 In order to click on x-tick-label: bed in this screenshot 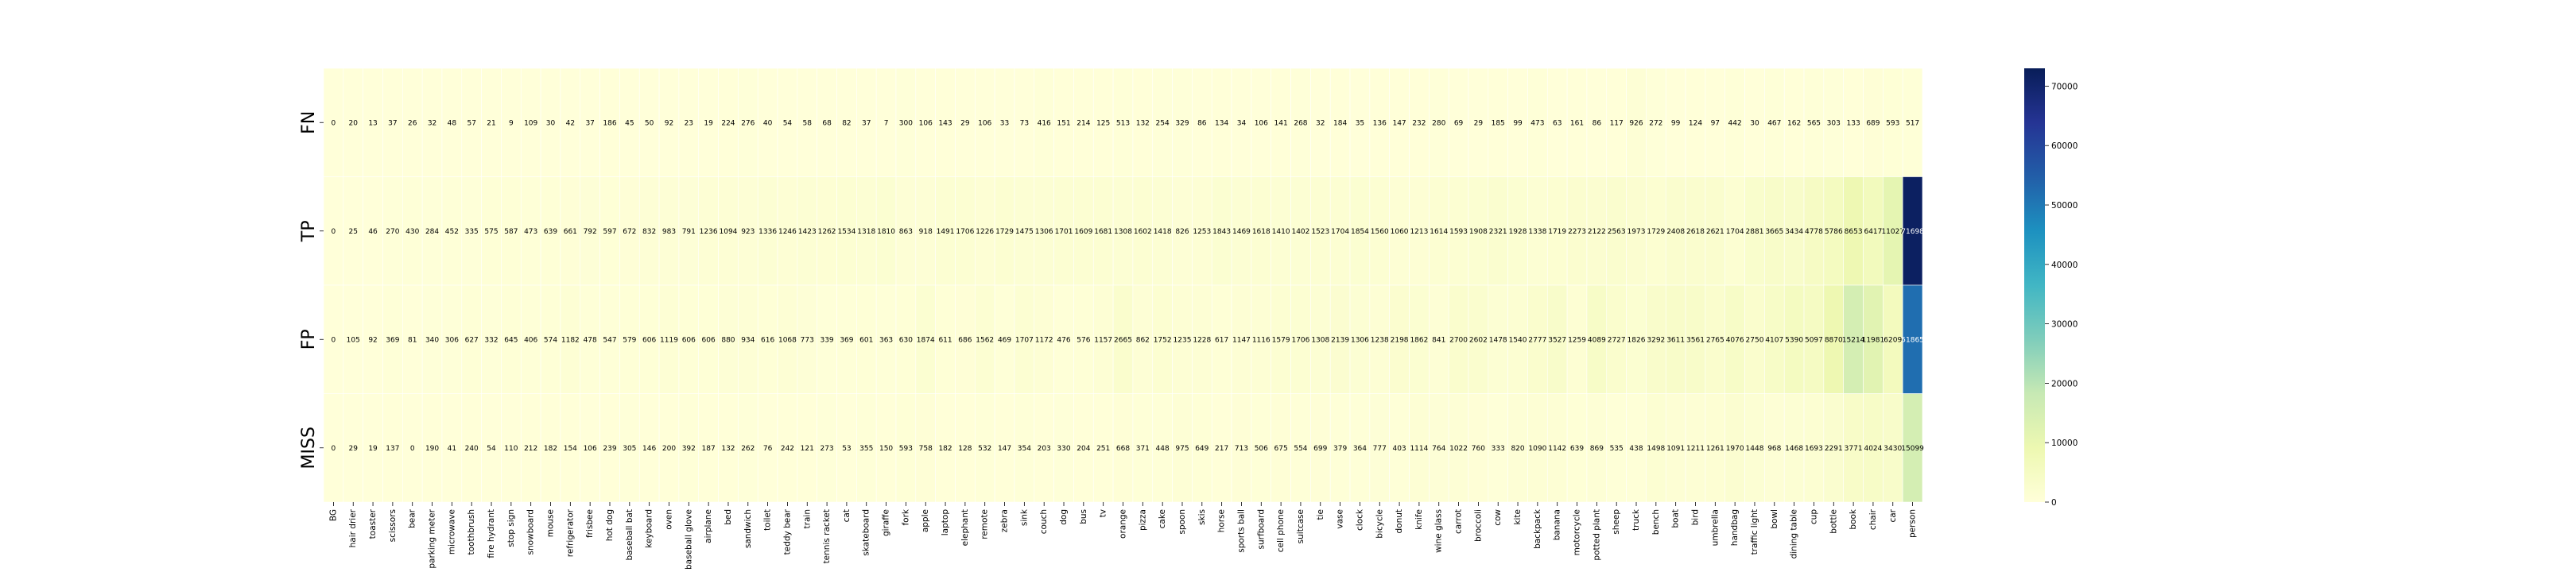, I will do `click(728, 517)`.